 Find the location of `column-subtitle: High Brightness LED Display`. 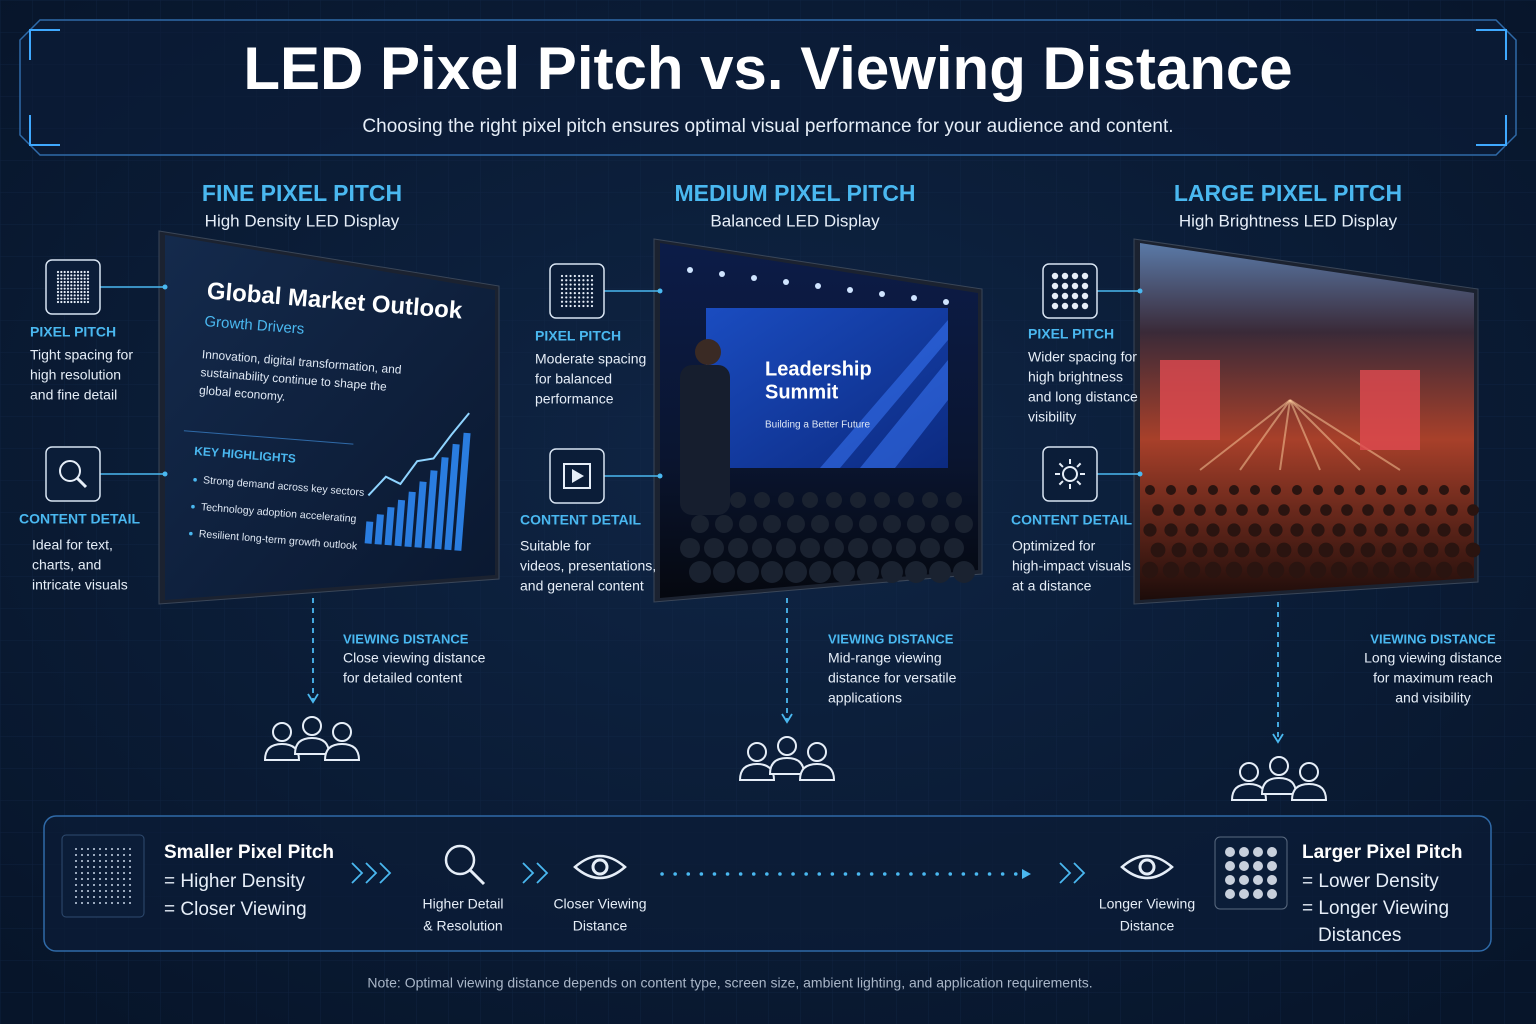

column-subtitle: High Brightness LED Display is located at coordinates (1288, 220).